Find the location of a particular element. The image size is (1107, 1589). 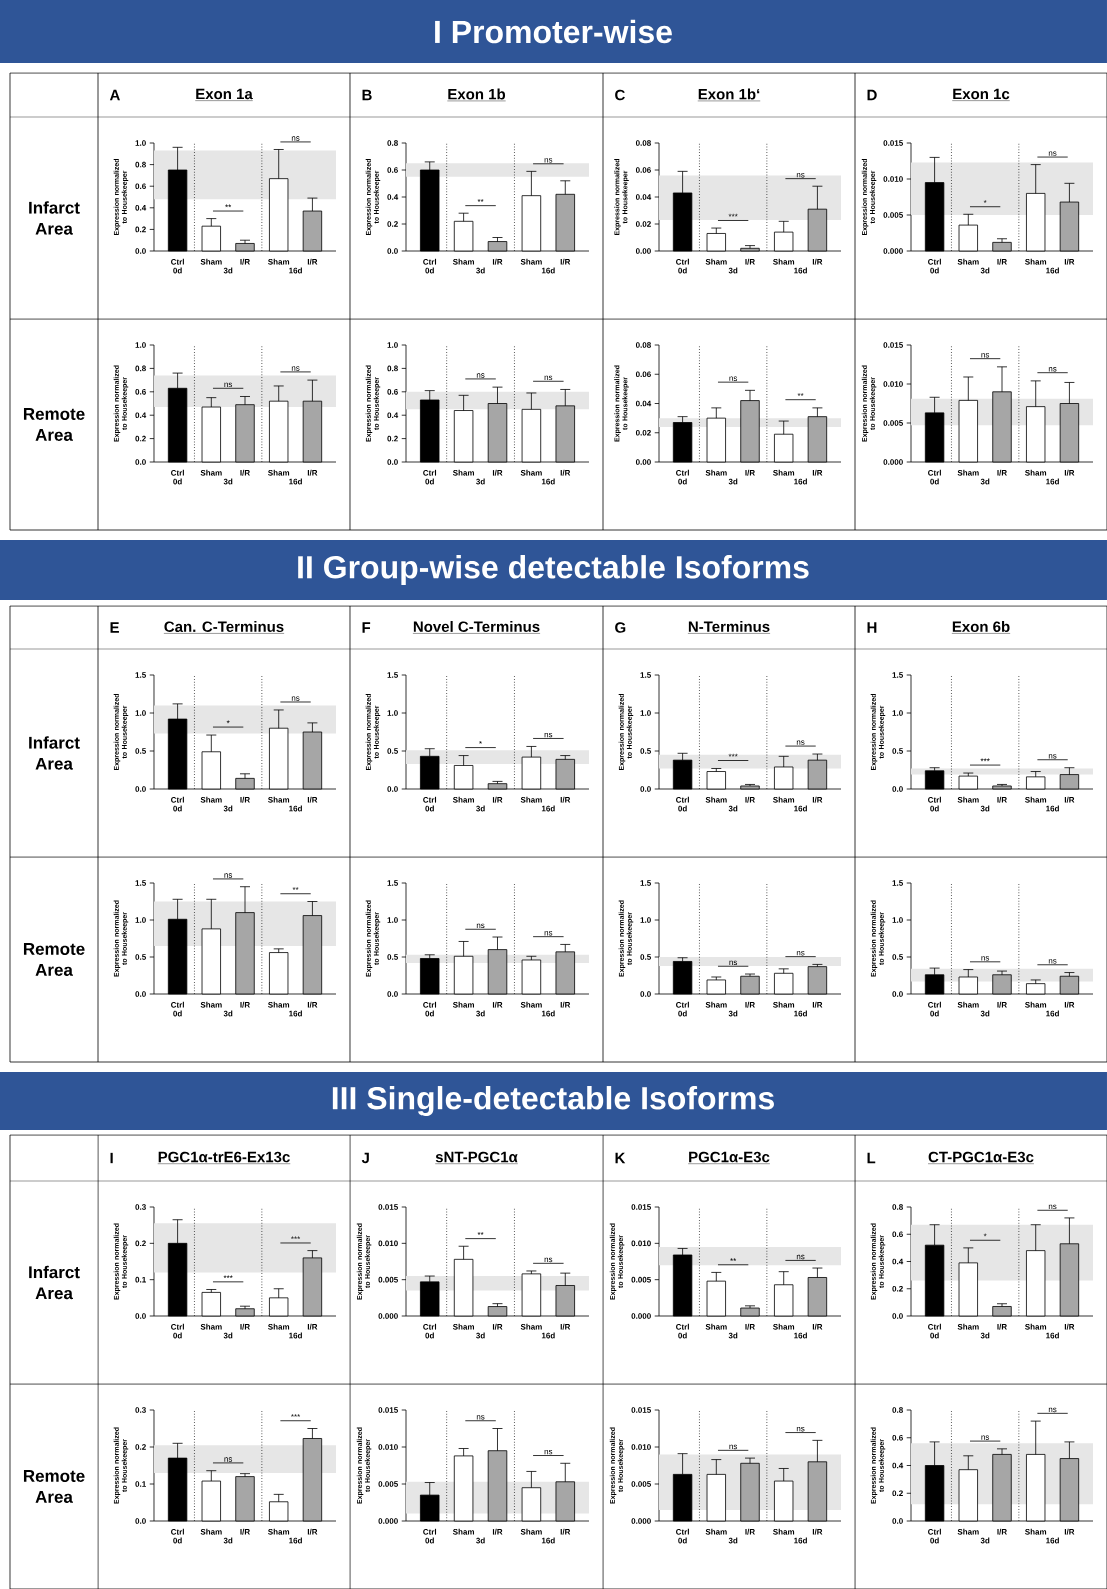

chart-title: Novel C-Terminus is located at coordinates (476, 627).